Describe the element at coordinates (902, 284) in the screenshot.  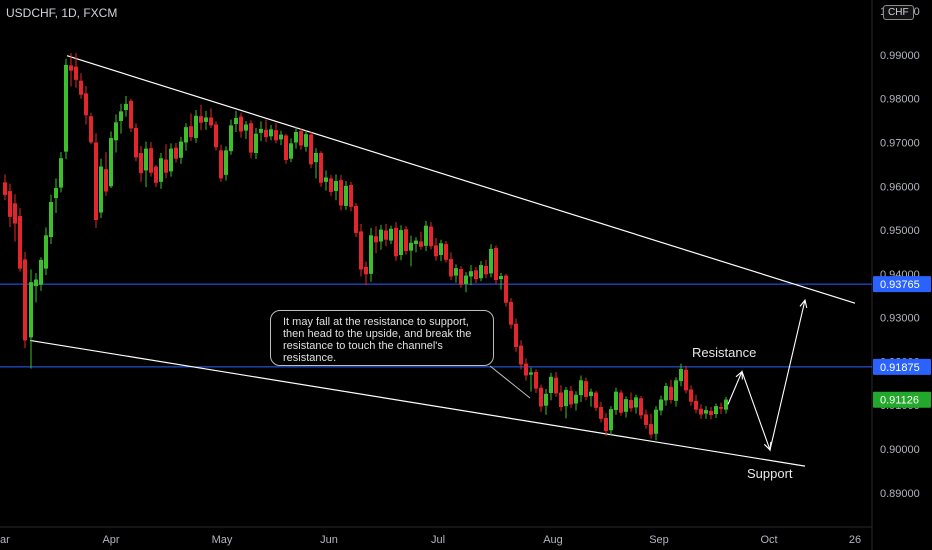
I see `level-badge-upper-bg` at that location.